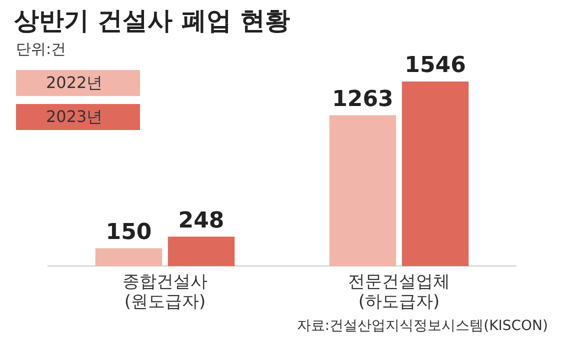 Image resolution: width=566 pixels, height=341 pixels. Describe the element at coordinates (41, 49) in the screenshot. I see `chart-subtitle: 단위:건` at that location.